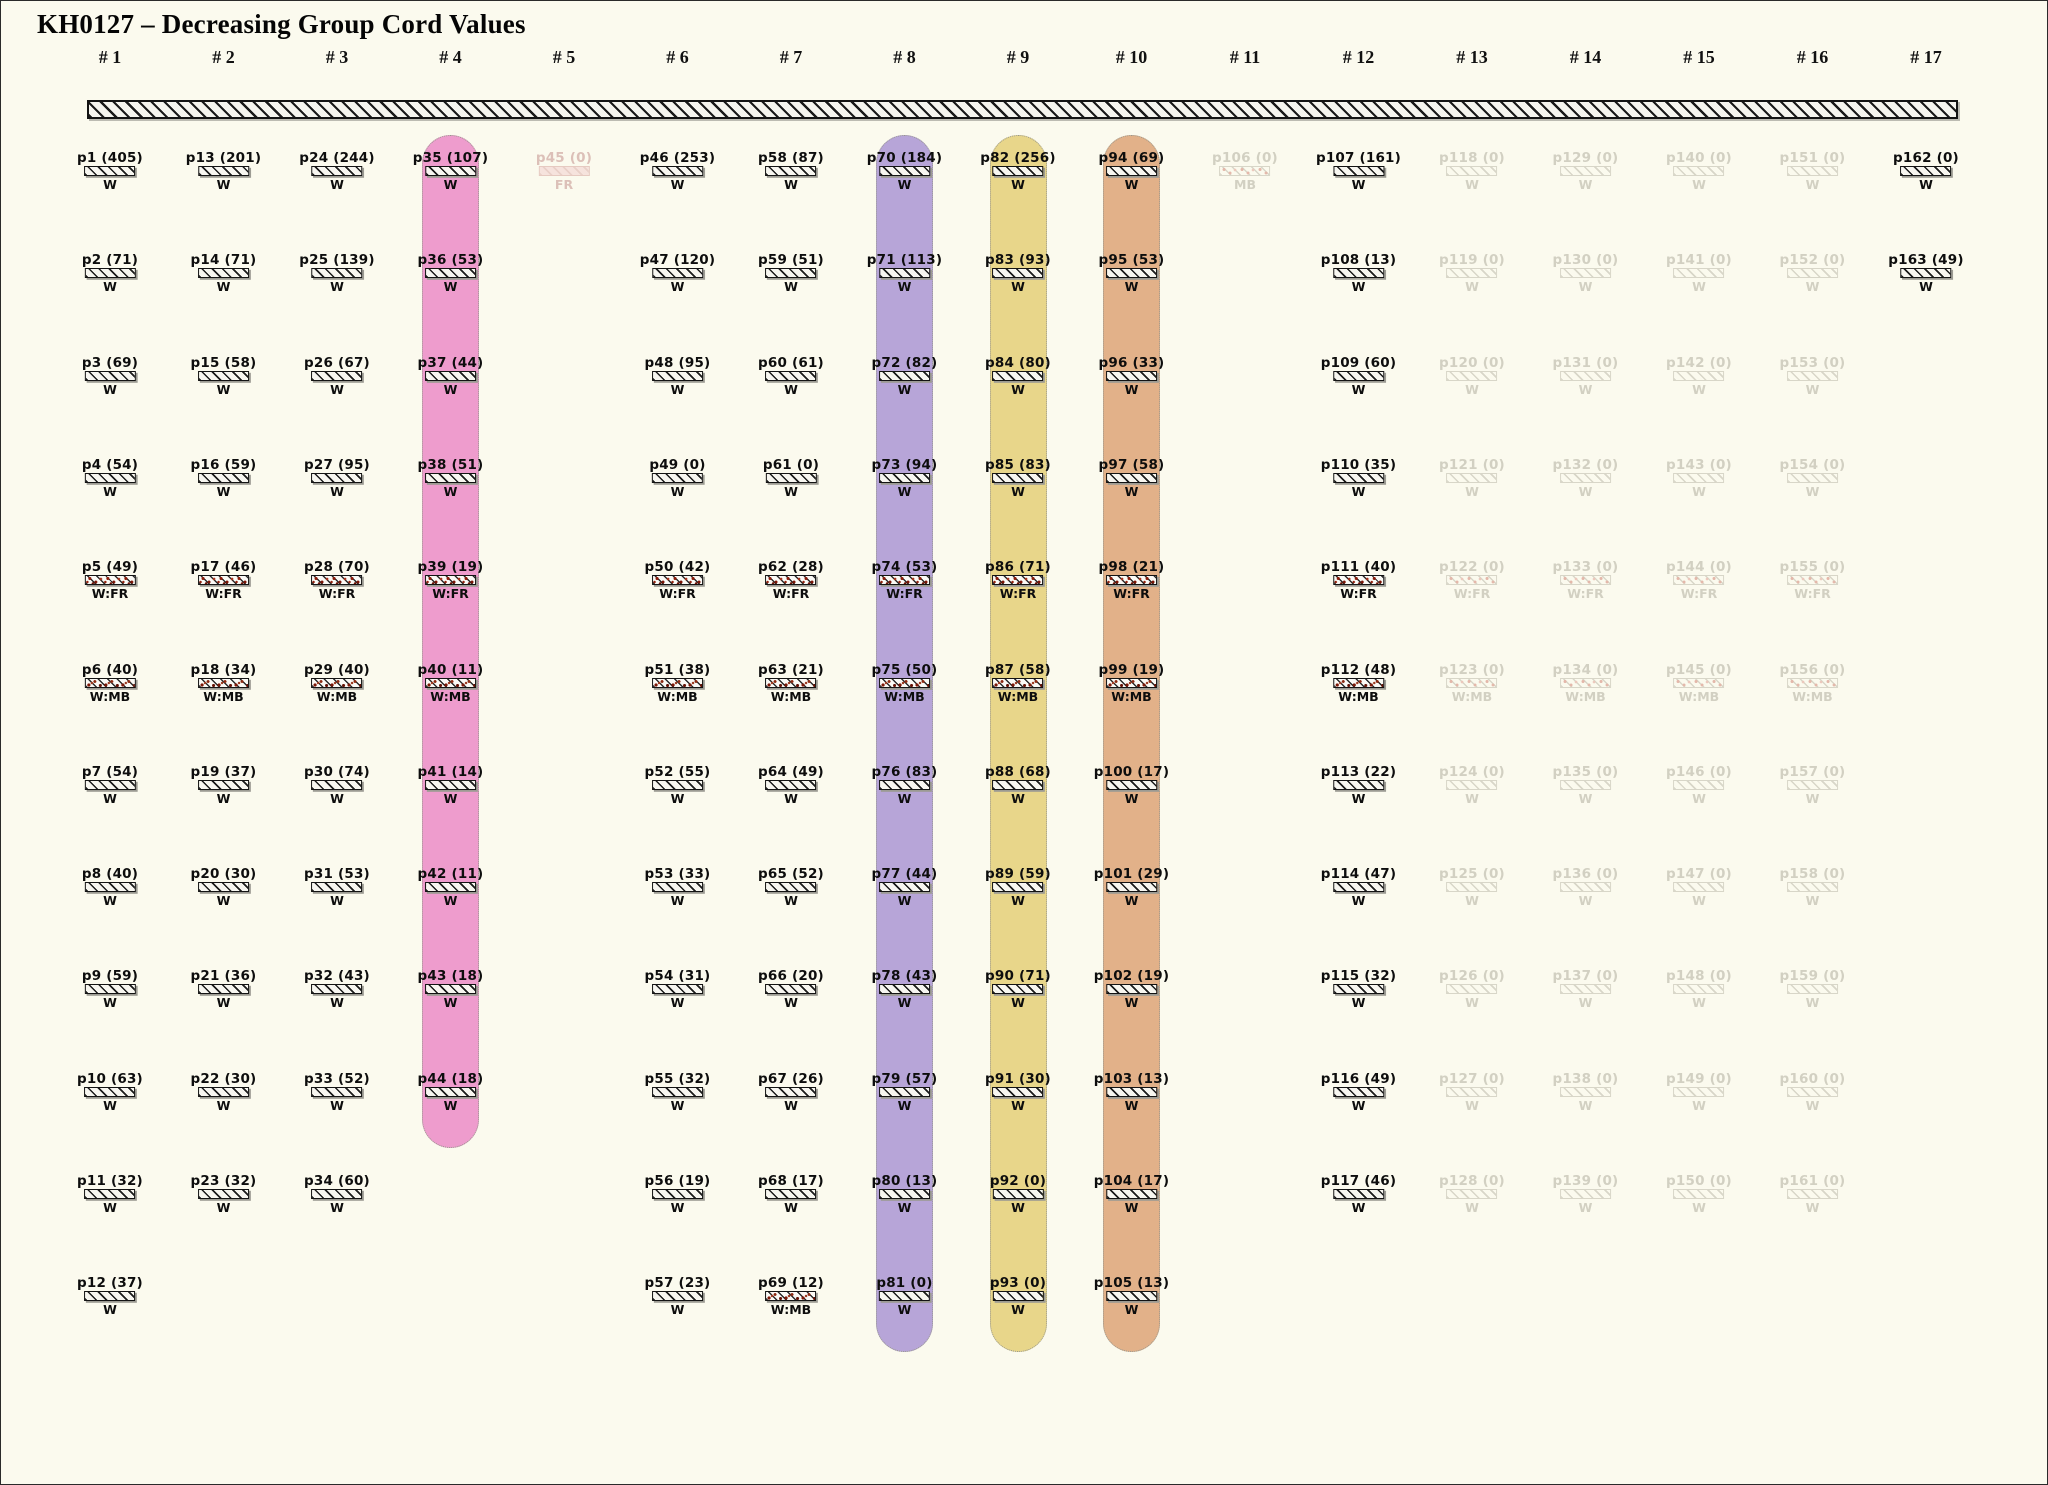  I want to click on cord-label: p29 (40), so click(337, 669).